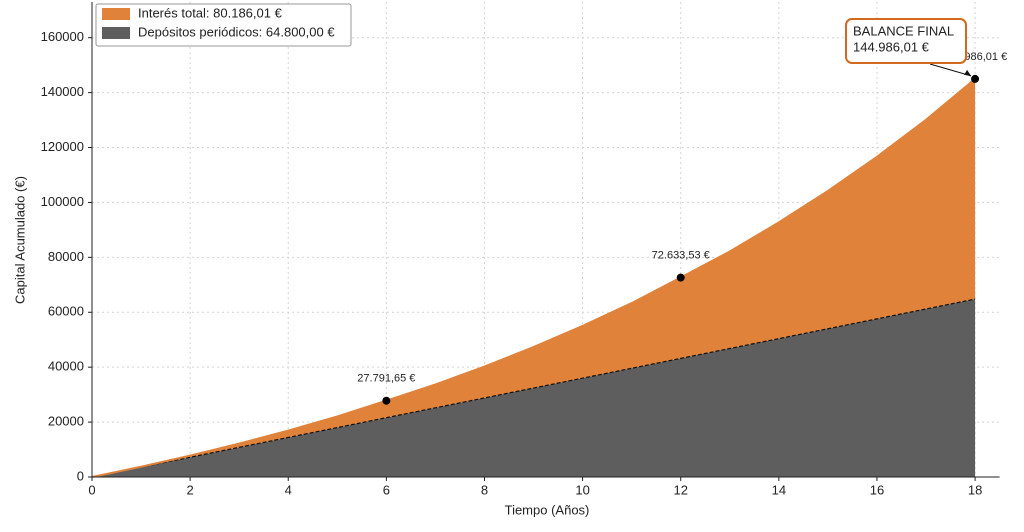  Describe the element at coordinates (210, 12) in the screenshot. I see `legend-label: Interés total: 80.186,01 €` at that location.